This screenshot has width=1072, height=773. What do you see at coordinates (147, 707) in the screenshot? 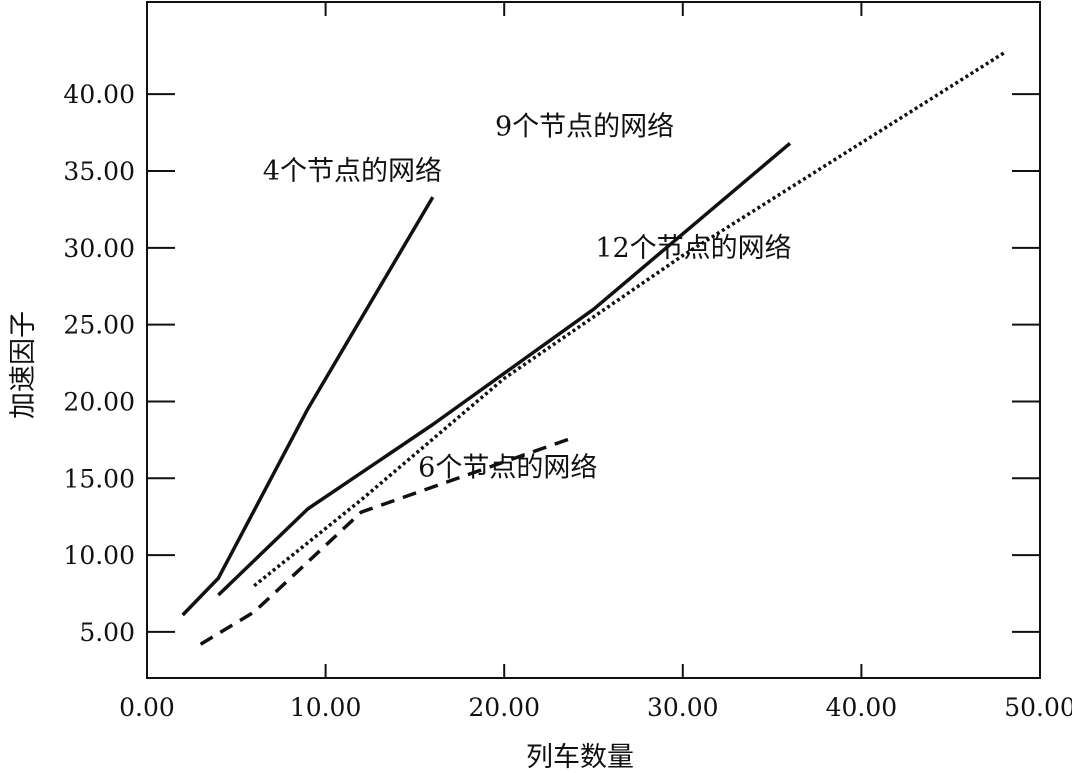
I see `x-tick-label: 0.00` at bounding box center [147, 707].